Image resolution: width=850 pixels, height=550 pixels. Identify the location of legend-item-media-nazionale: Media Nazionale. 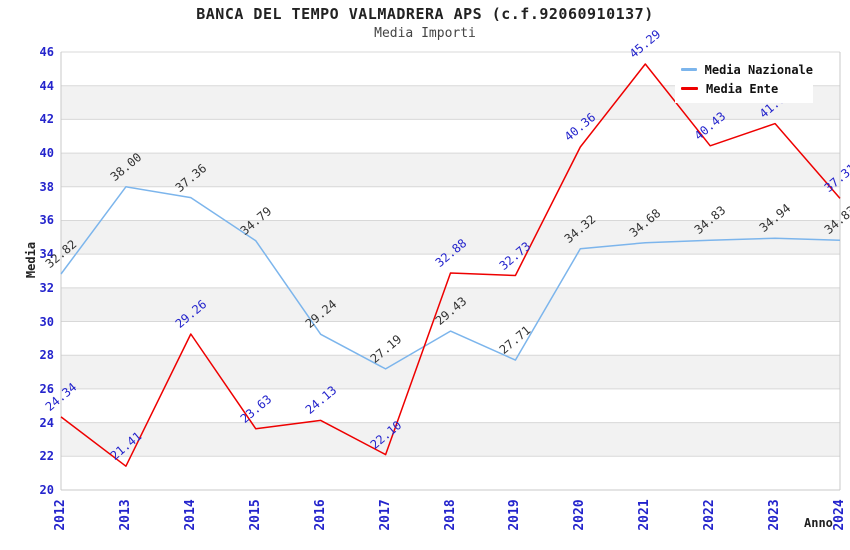
(744, 69).